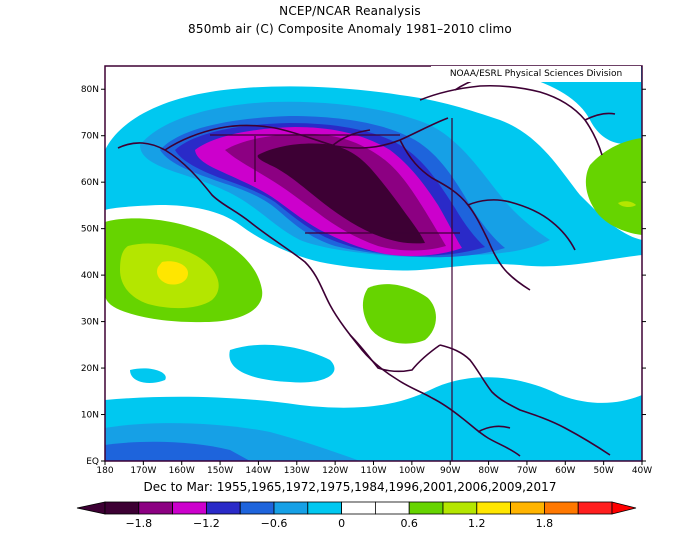  Describe the element at coordinates (182, 471) in the screenshot. I see `lon-label: 160W` at that location.